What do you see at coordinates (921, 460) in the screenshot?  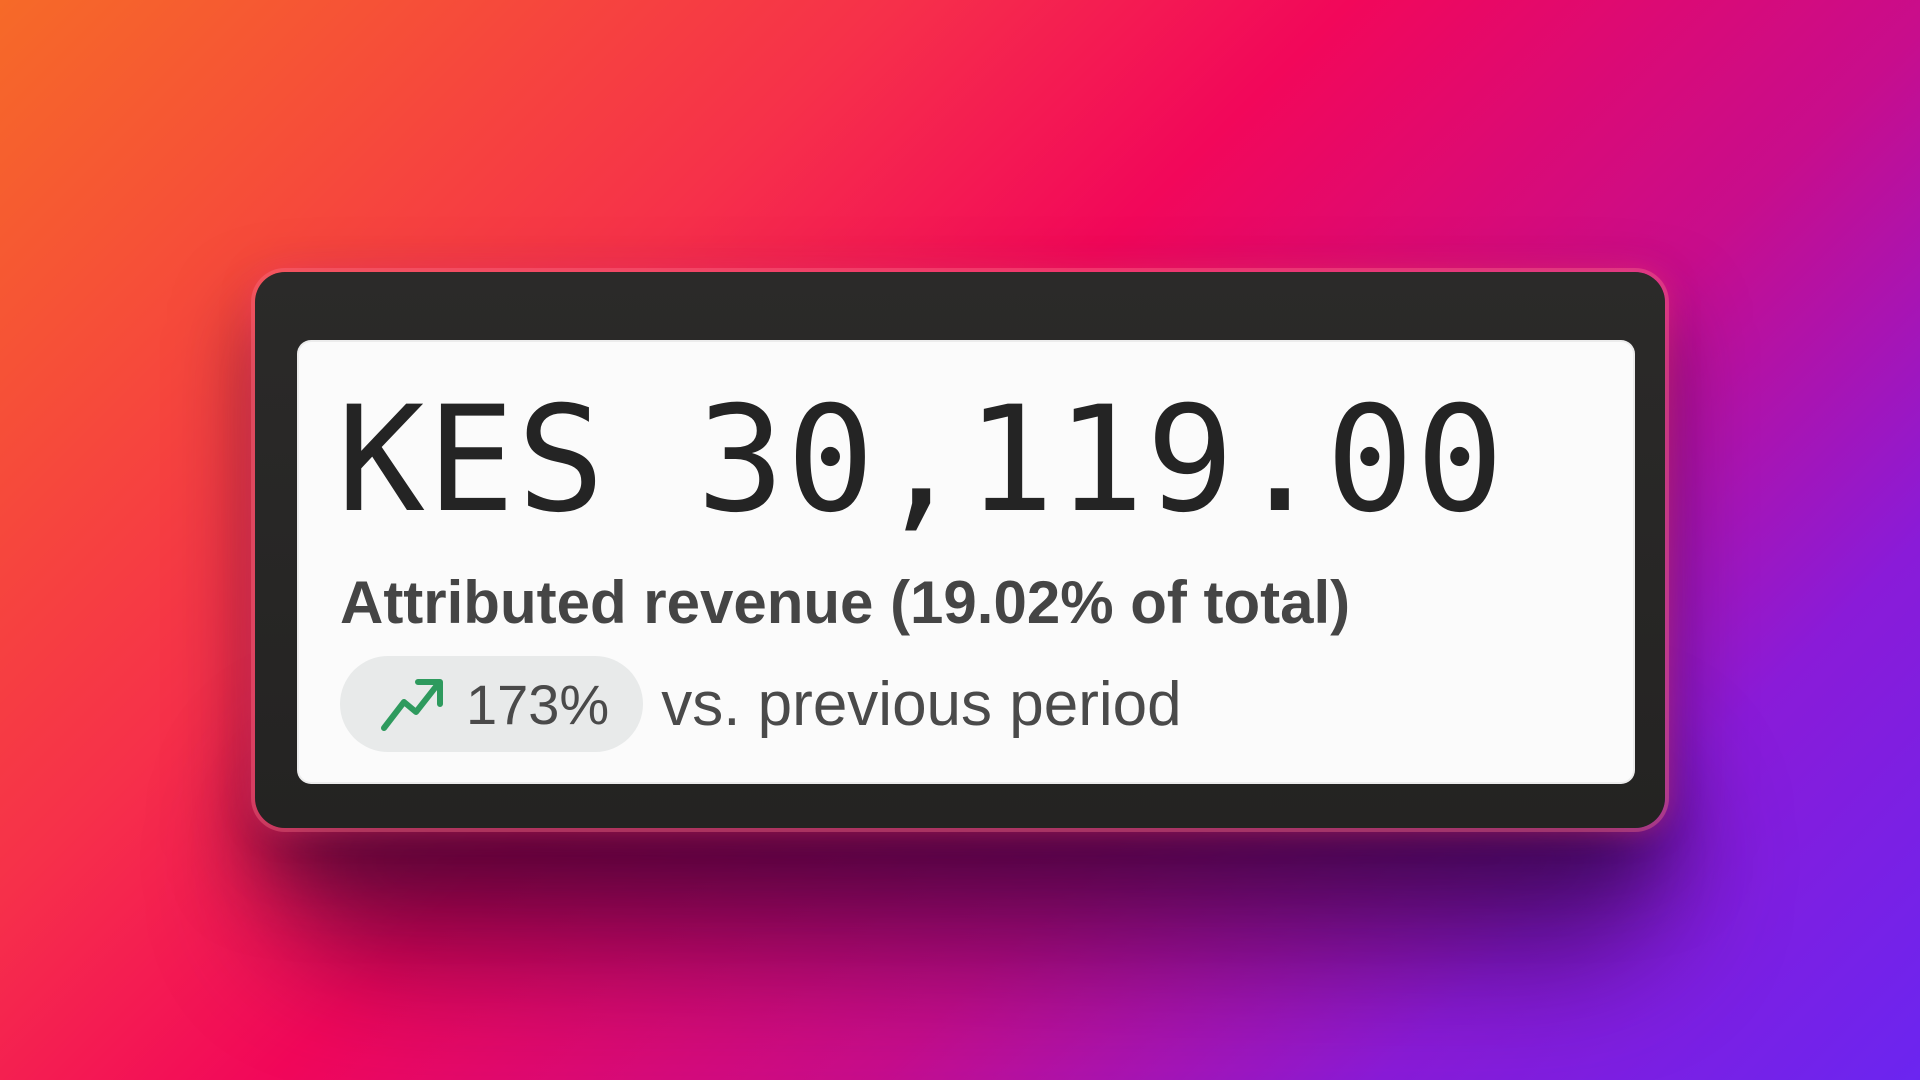 I see `metric-value: KES 30,119.00` at bounding box center [921, 460].